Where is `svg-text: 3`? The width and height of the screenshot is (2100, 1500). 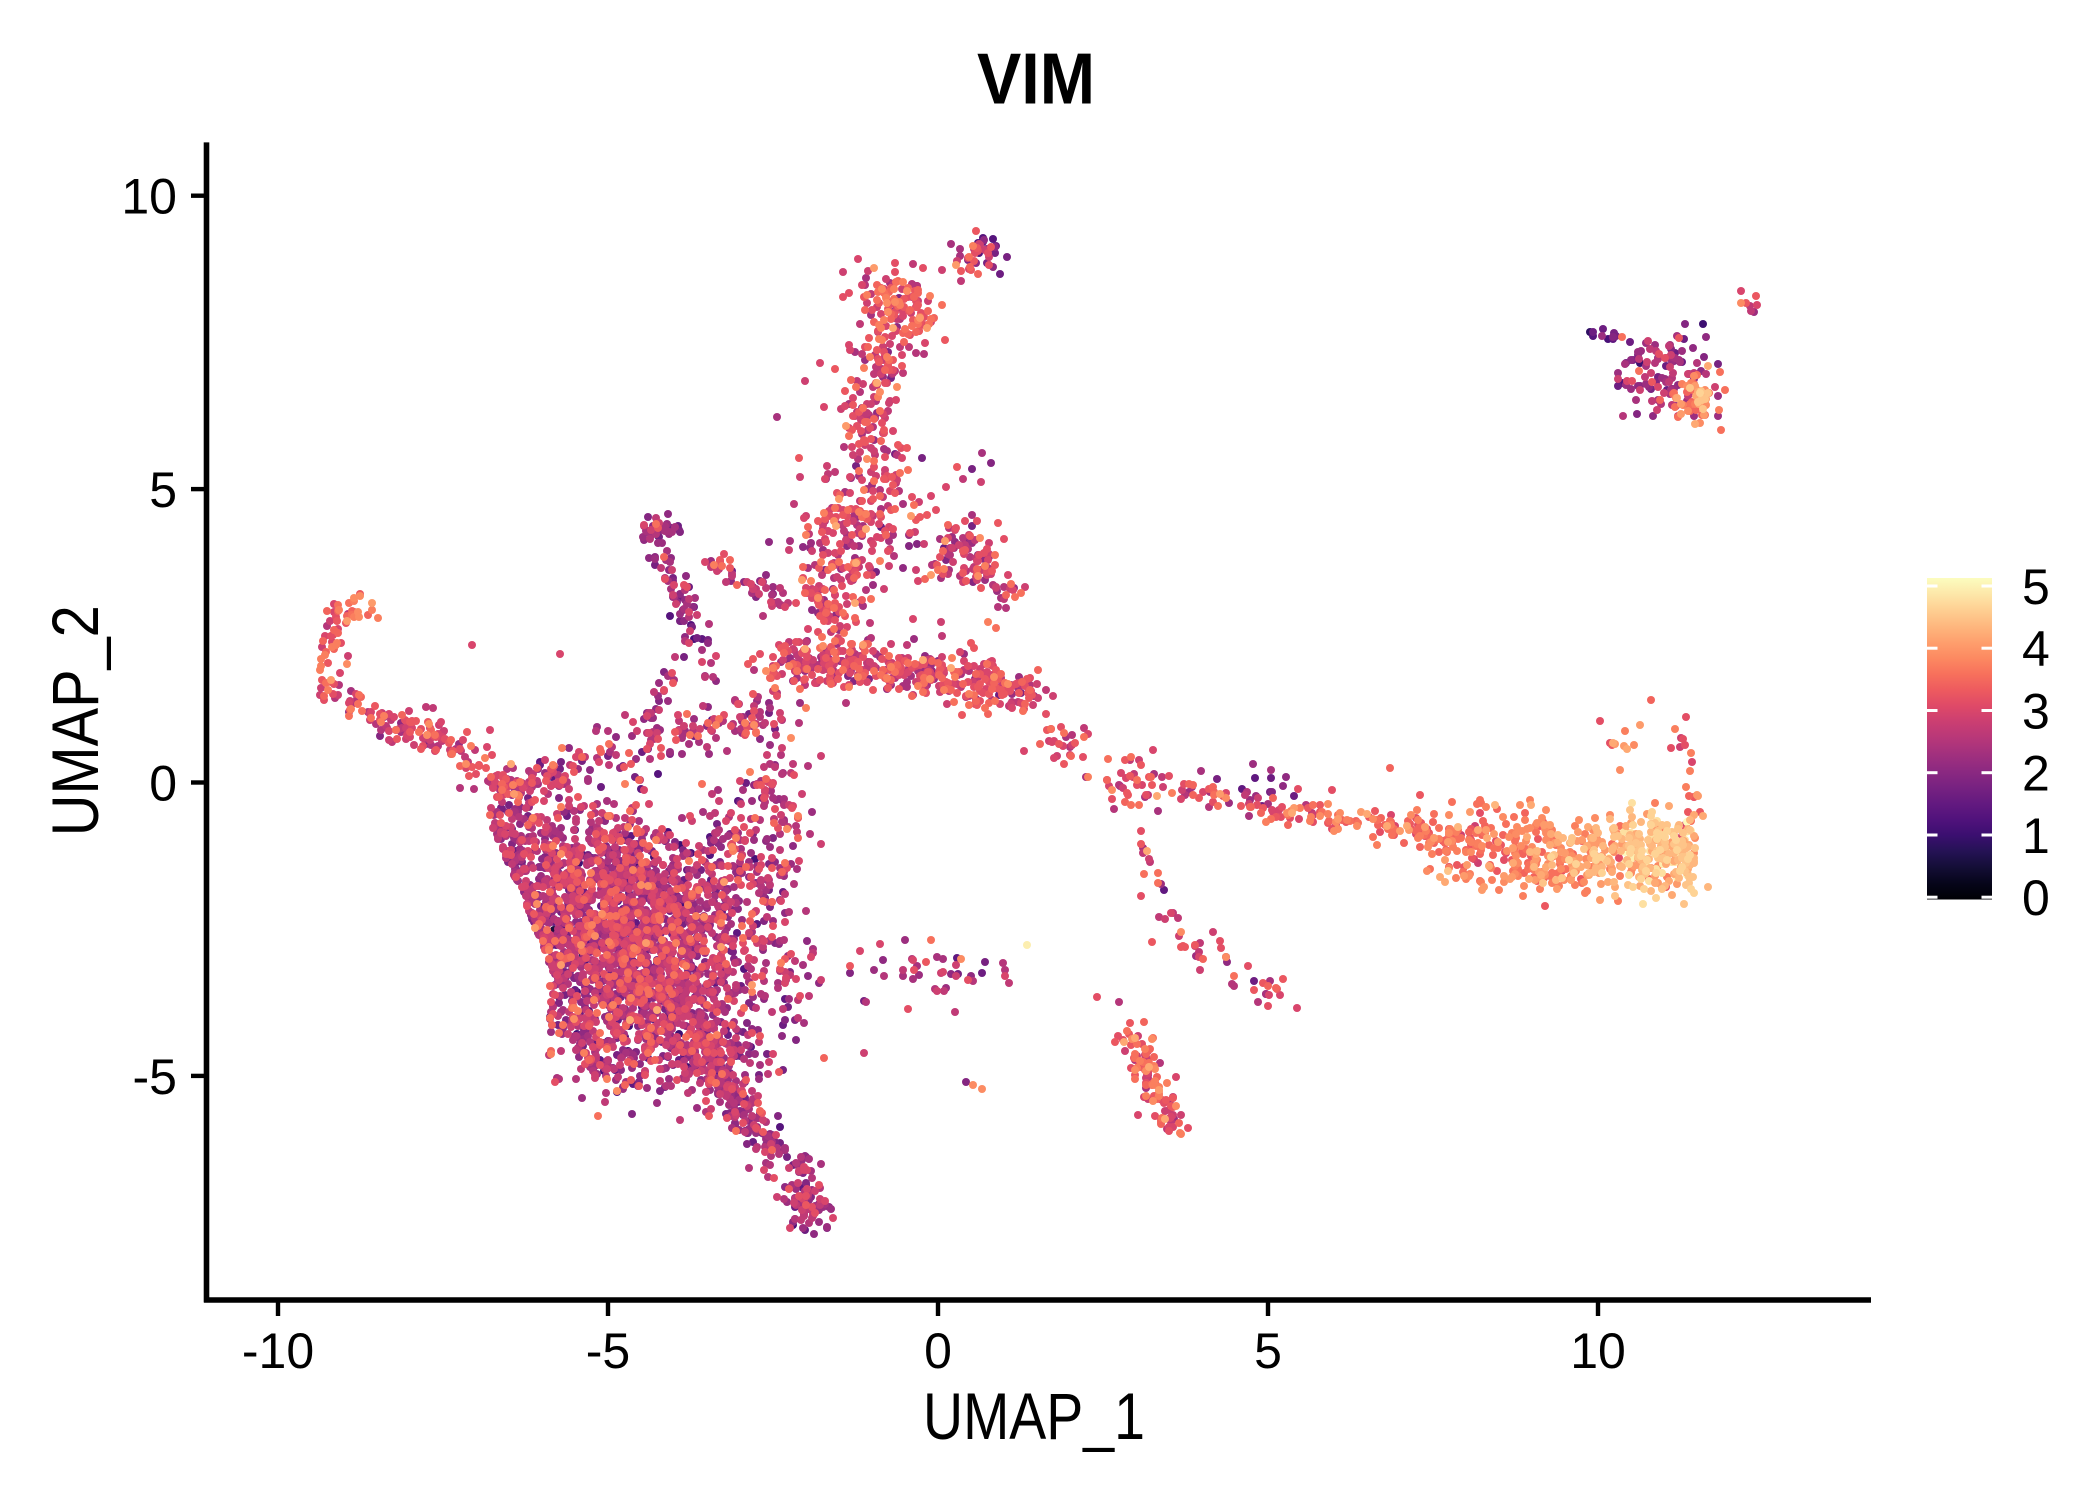
svg-text: 3 is located at coordinates (2036, 712).